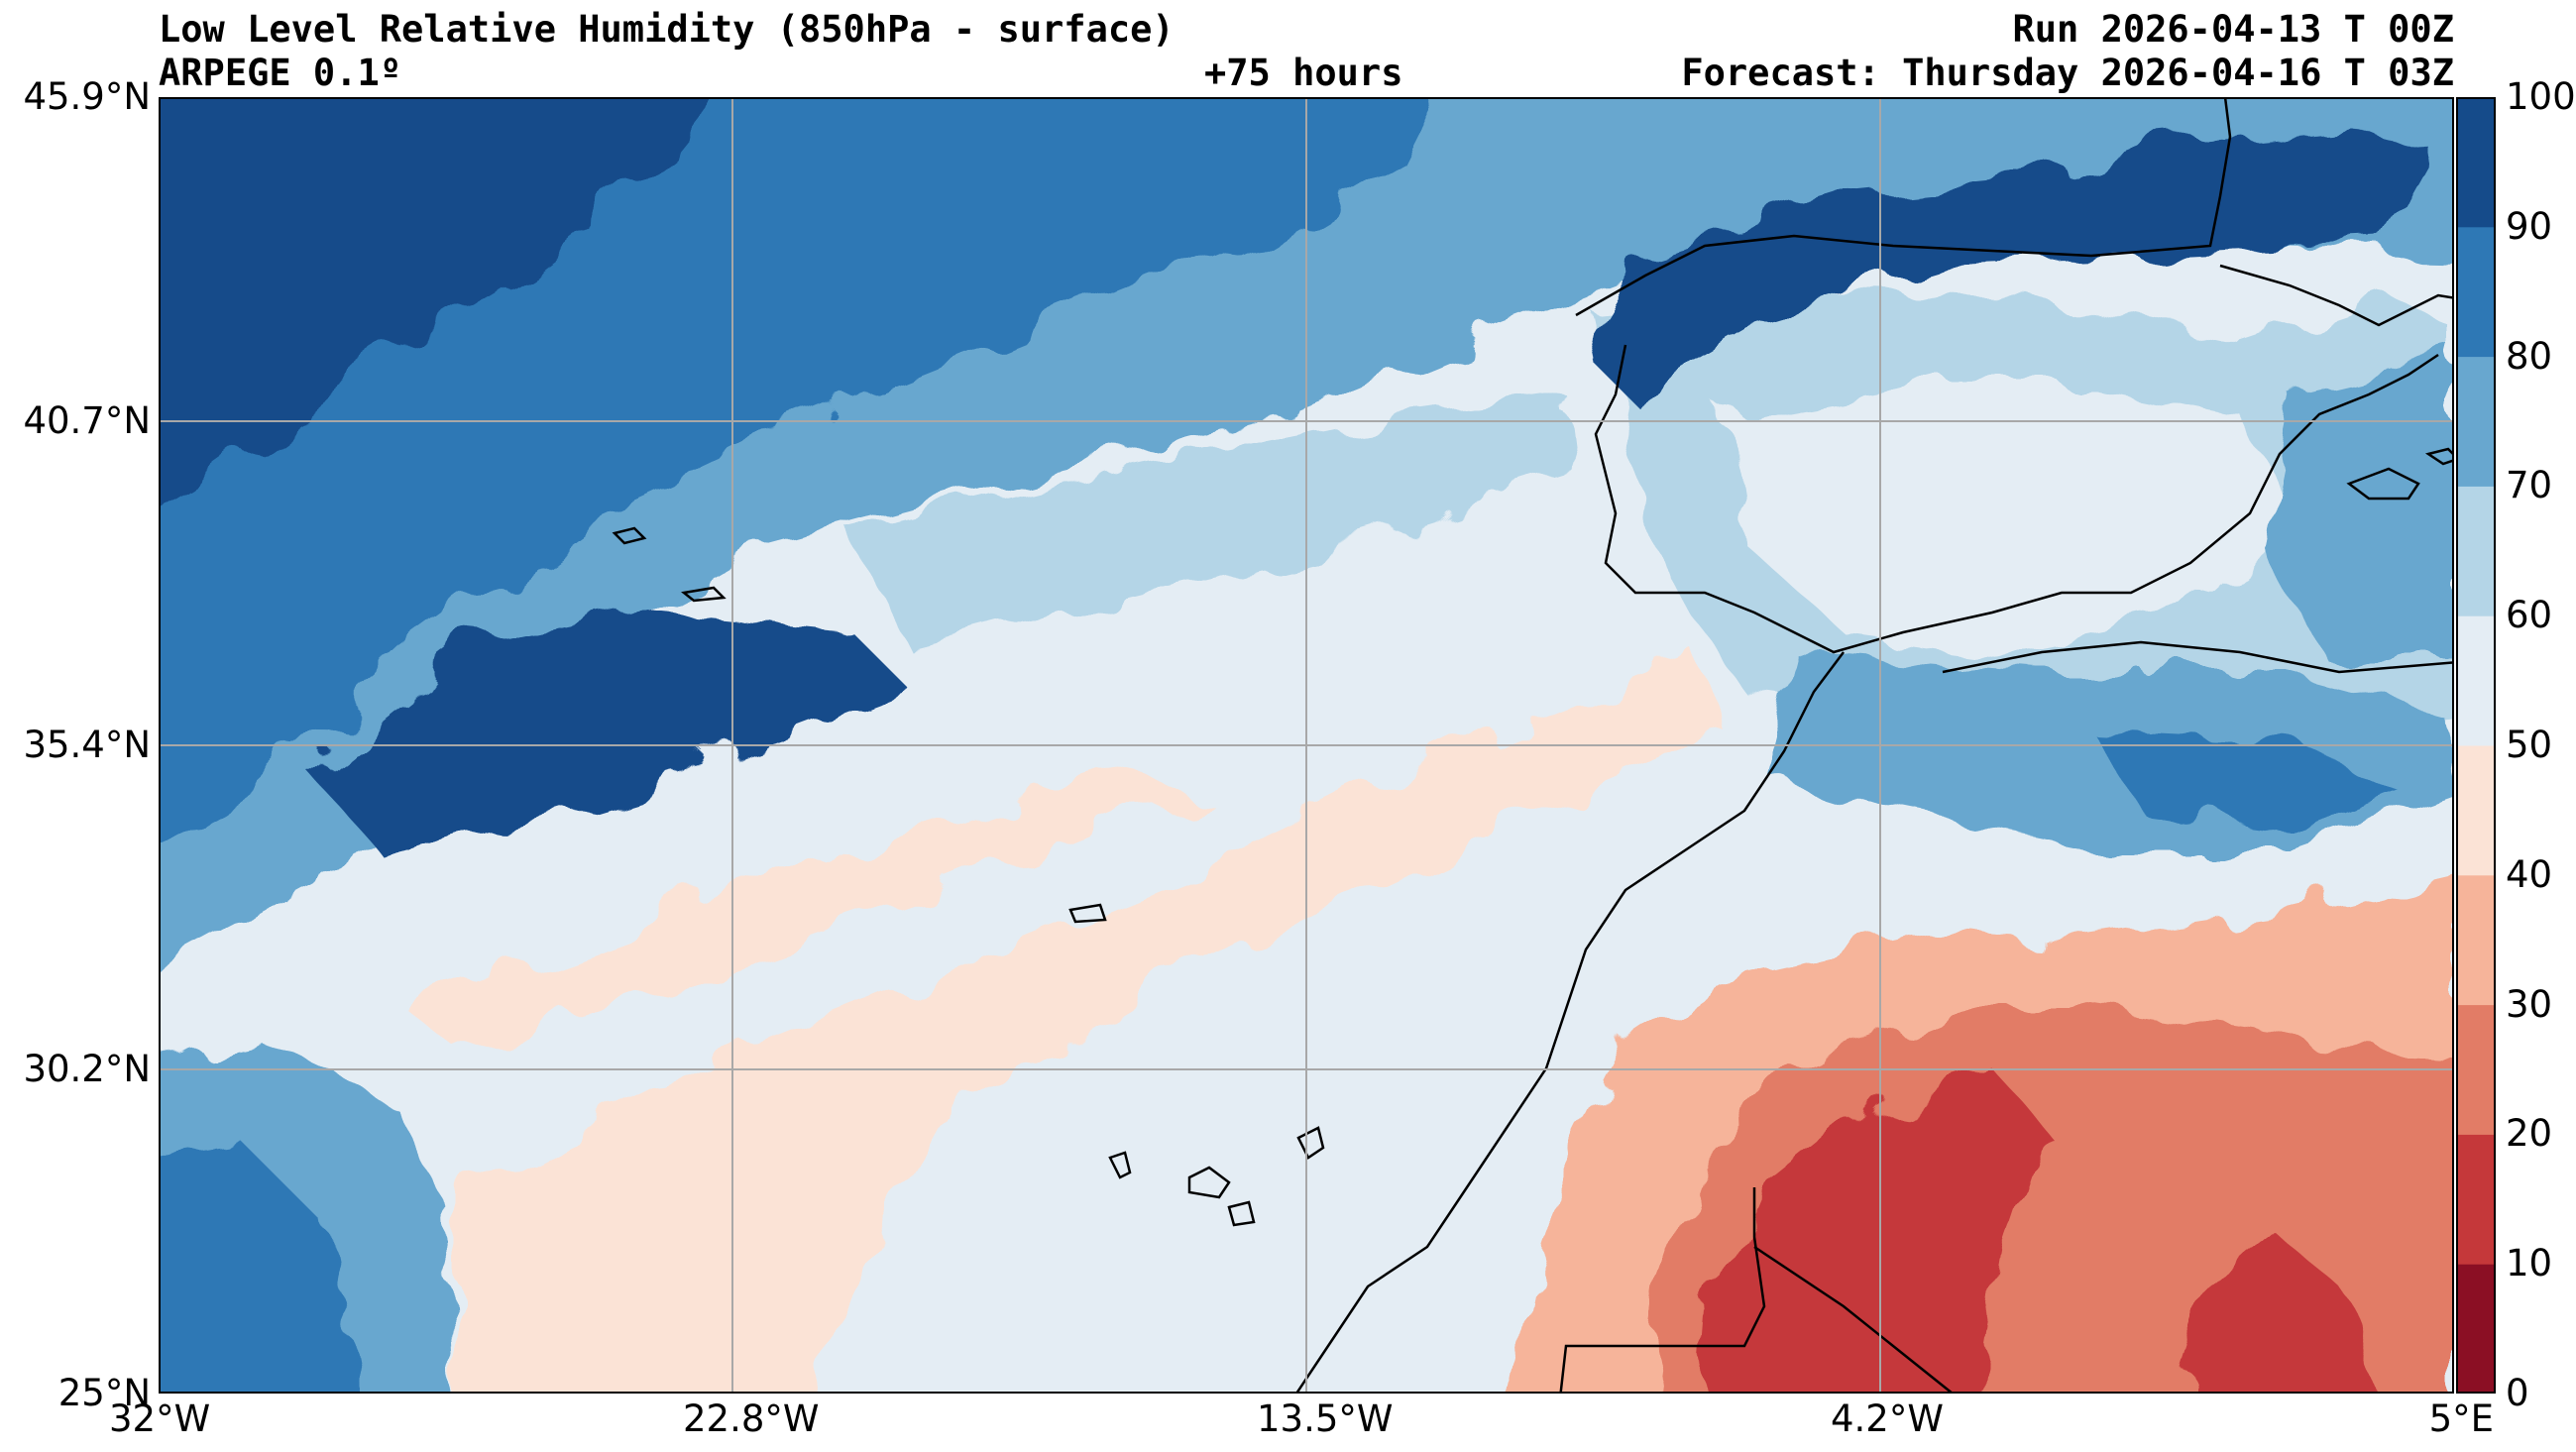  Describe the element at coordinates (2245, 781) in the screenshot. I see `atlas-humid-inner` at that location.